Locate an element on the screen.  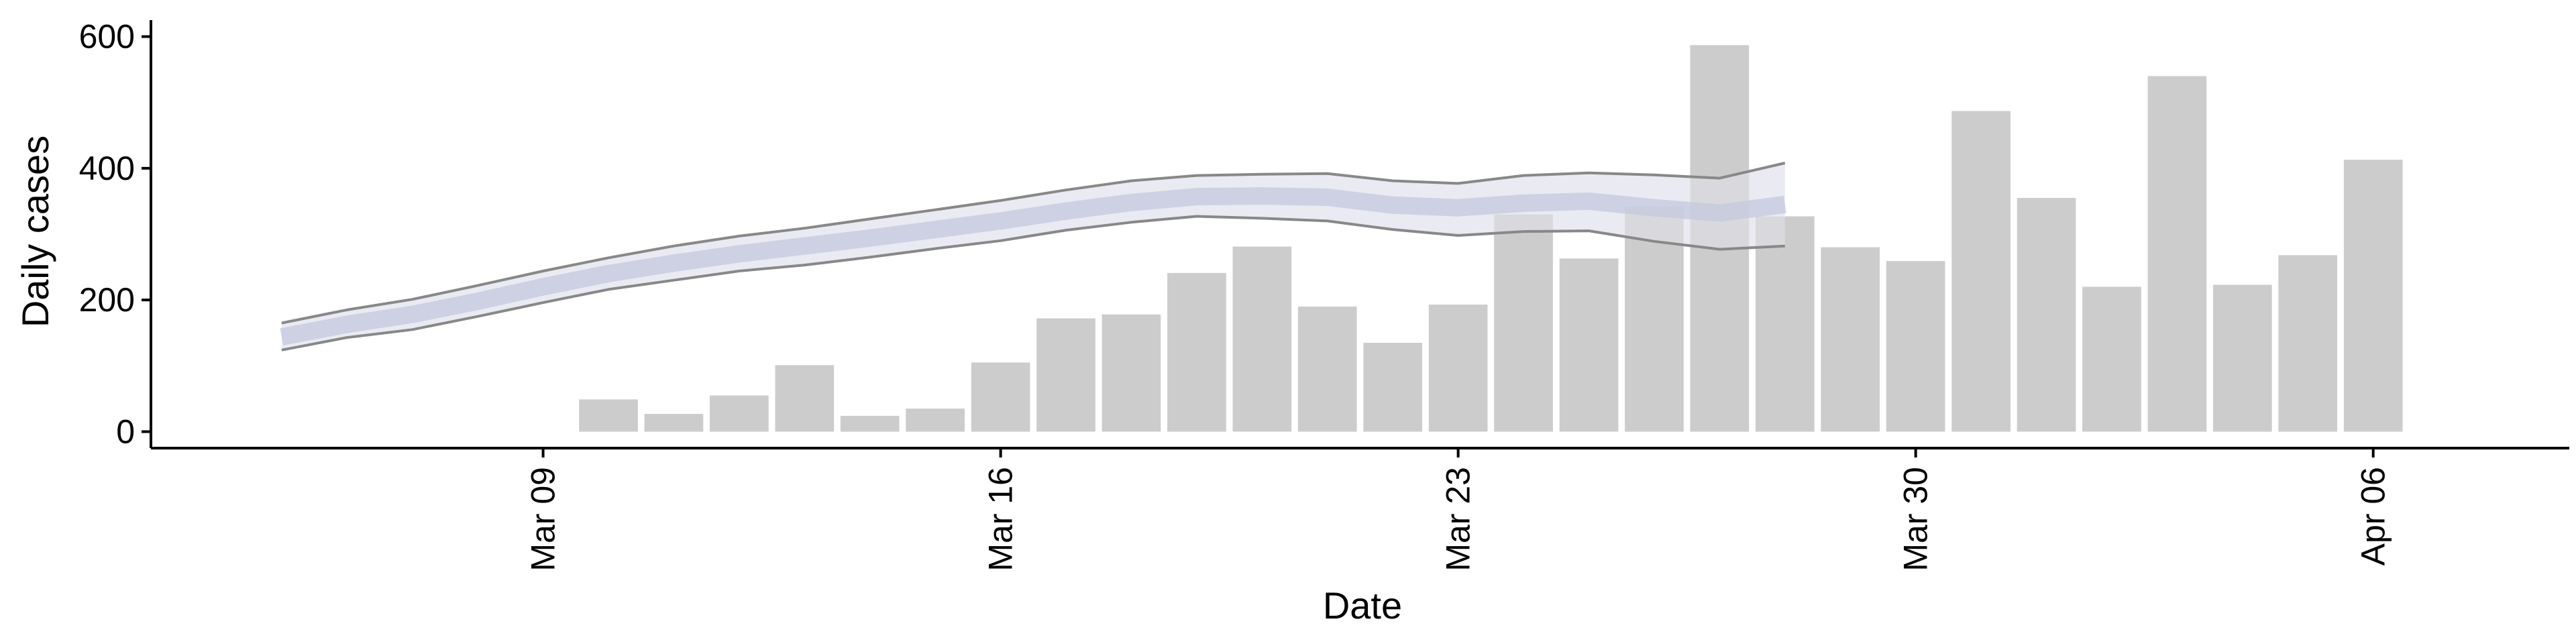
y-axis-title: Daily cases is located at coordinates (35, 231).